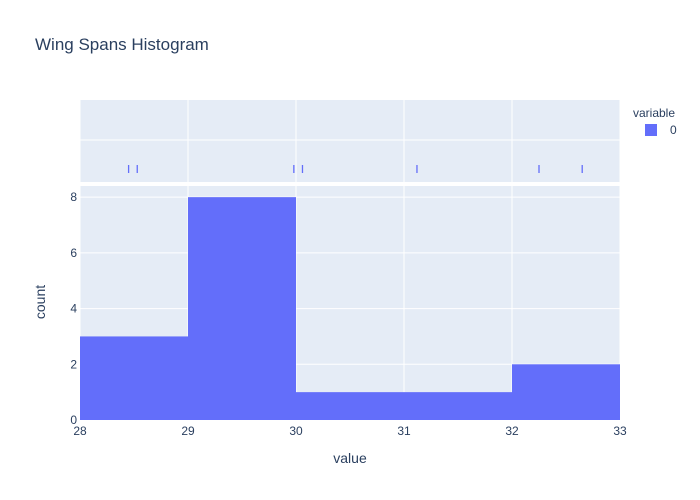 The height and width of the screenshot is (500, 700). I want to click on x-axis-ticks: 28 29 30 31 32 33, so click(350, 431).